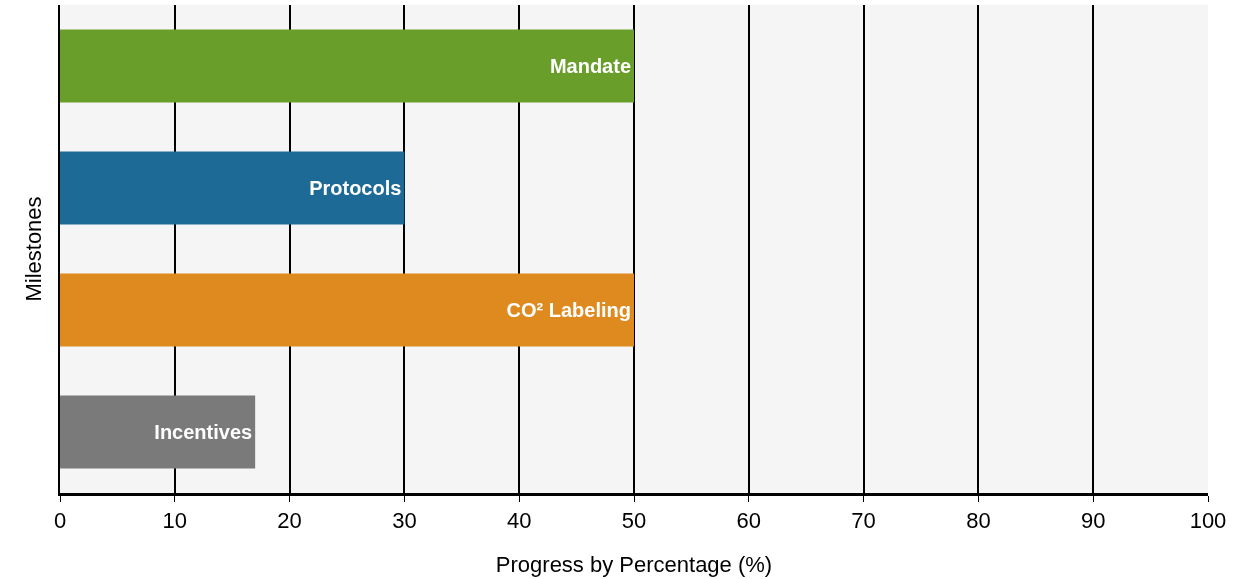 Image resolution: width=1238 pixels, height=579 pixels. Describe the element at coordinates (978, 521) in the screenshot. I see `x-tick-label: 80` at that location.